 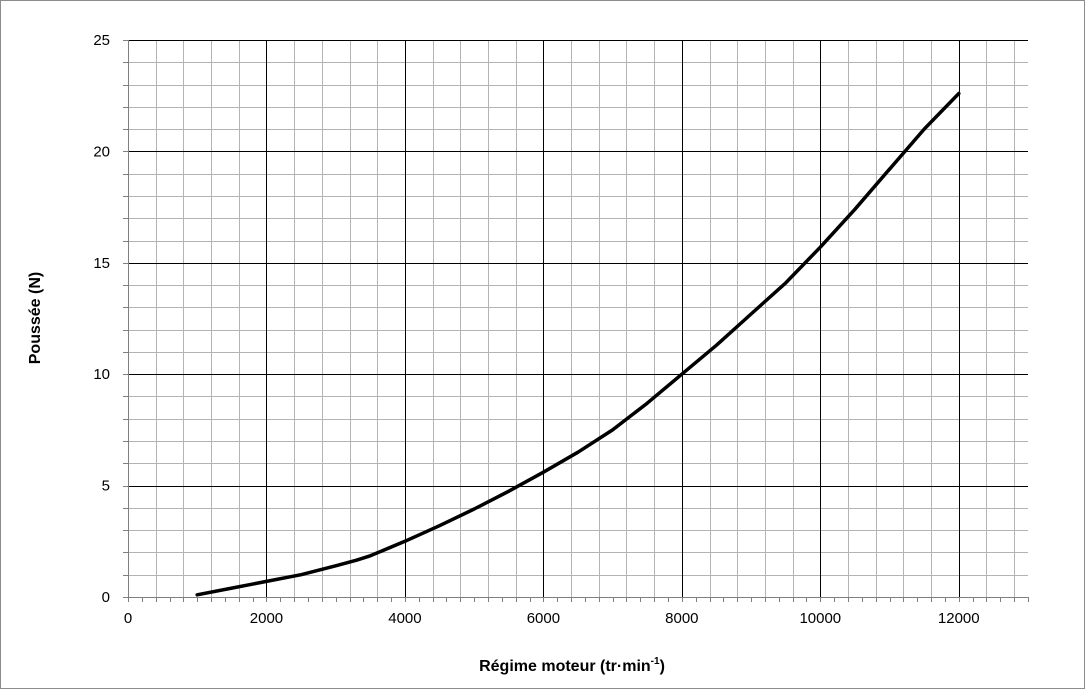 I want to click on x-axis-title-end: ), so click(x=662, y=666).